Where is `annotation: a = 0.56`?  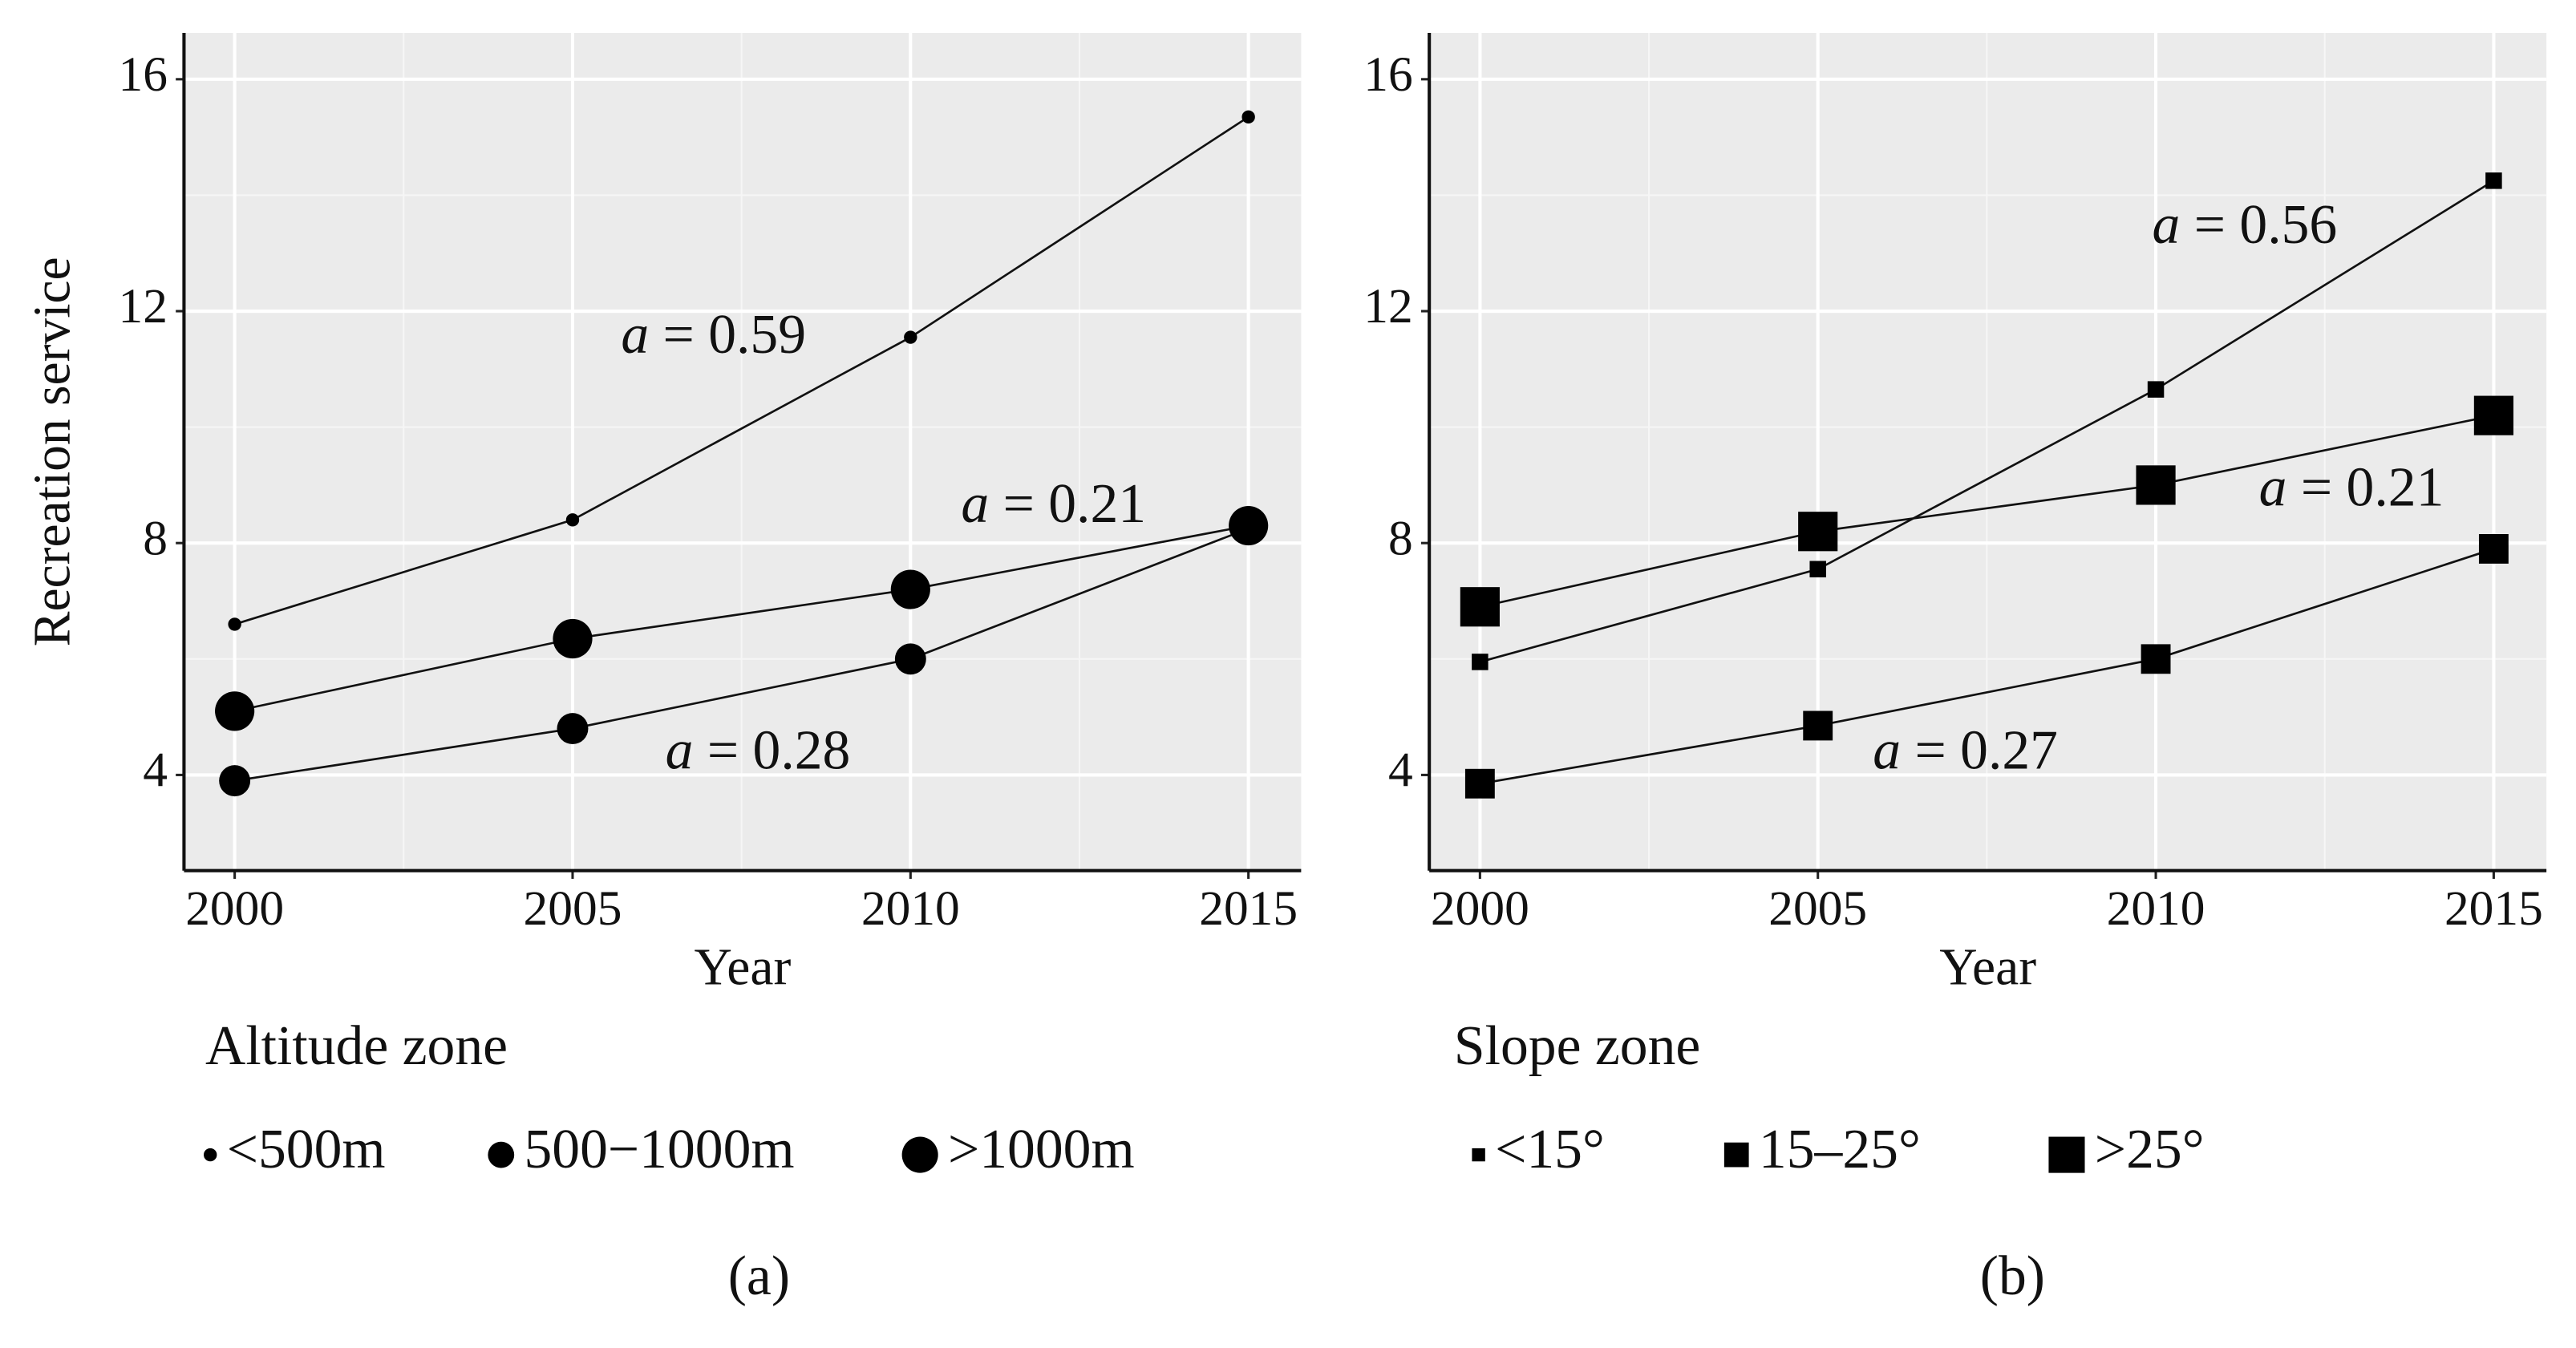 annotation: a = 0.56 is located at coordinates (2244, 225).